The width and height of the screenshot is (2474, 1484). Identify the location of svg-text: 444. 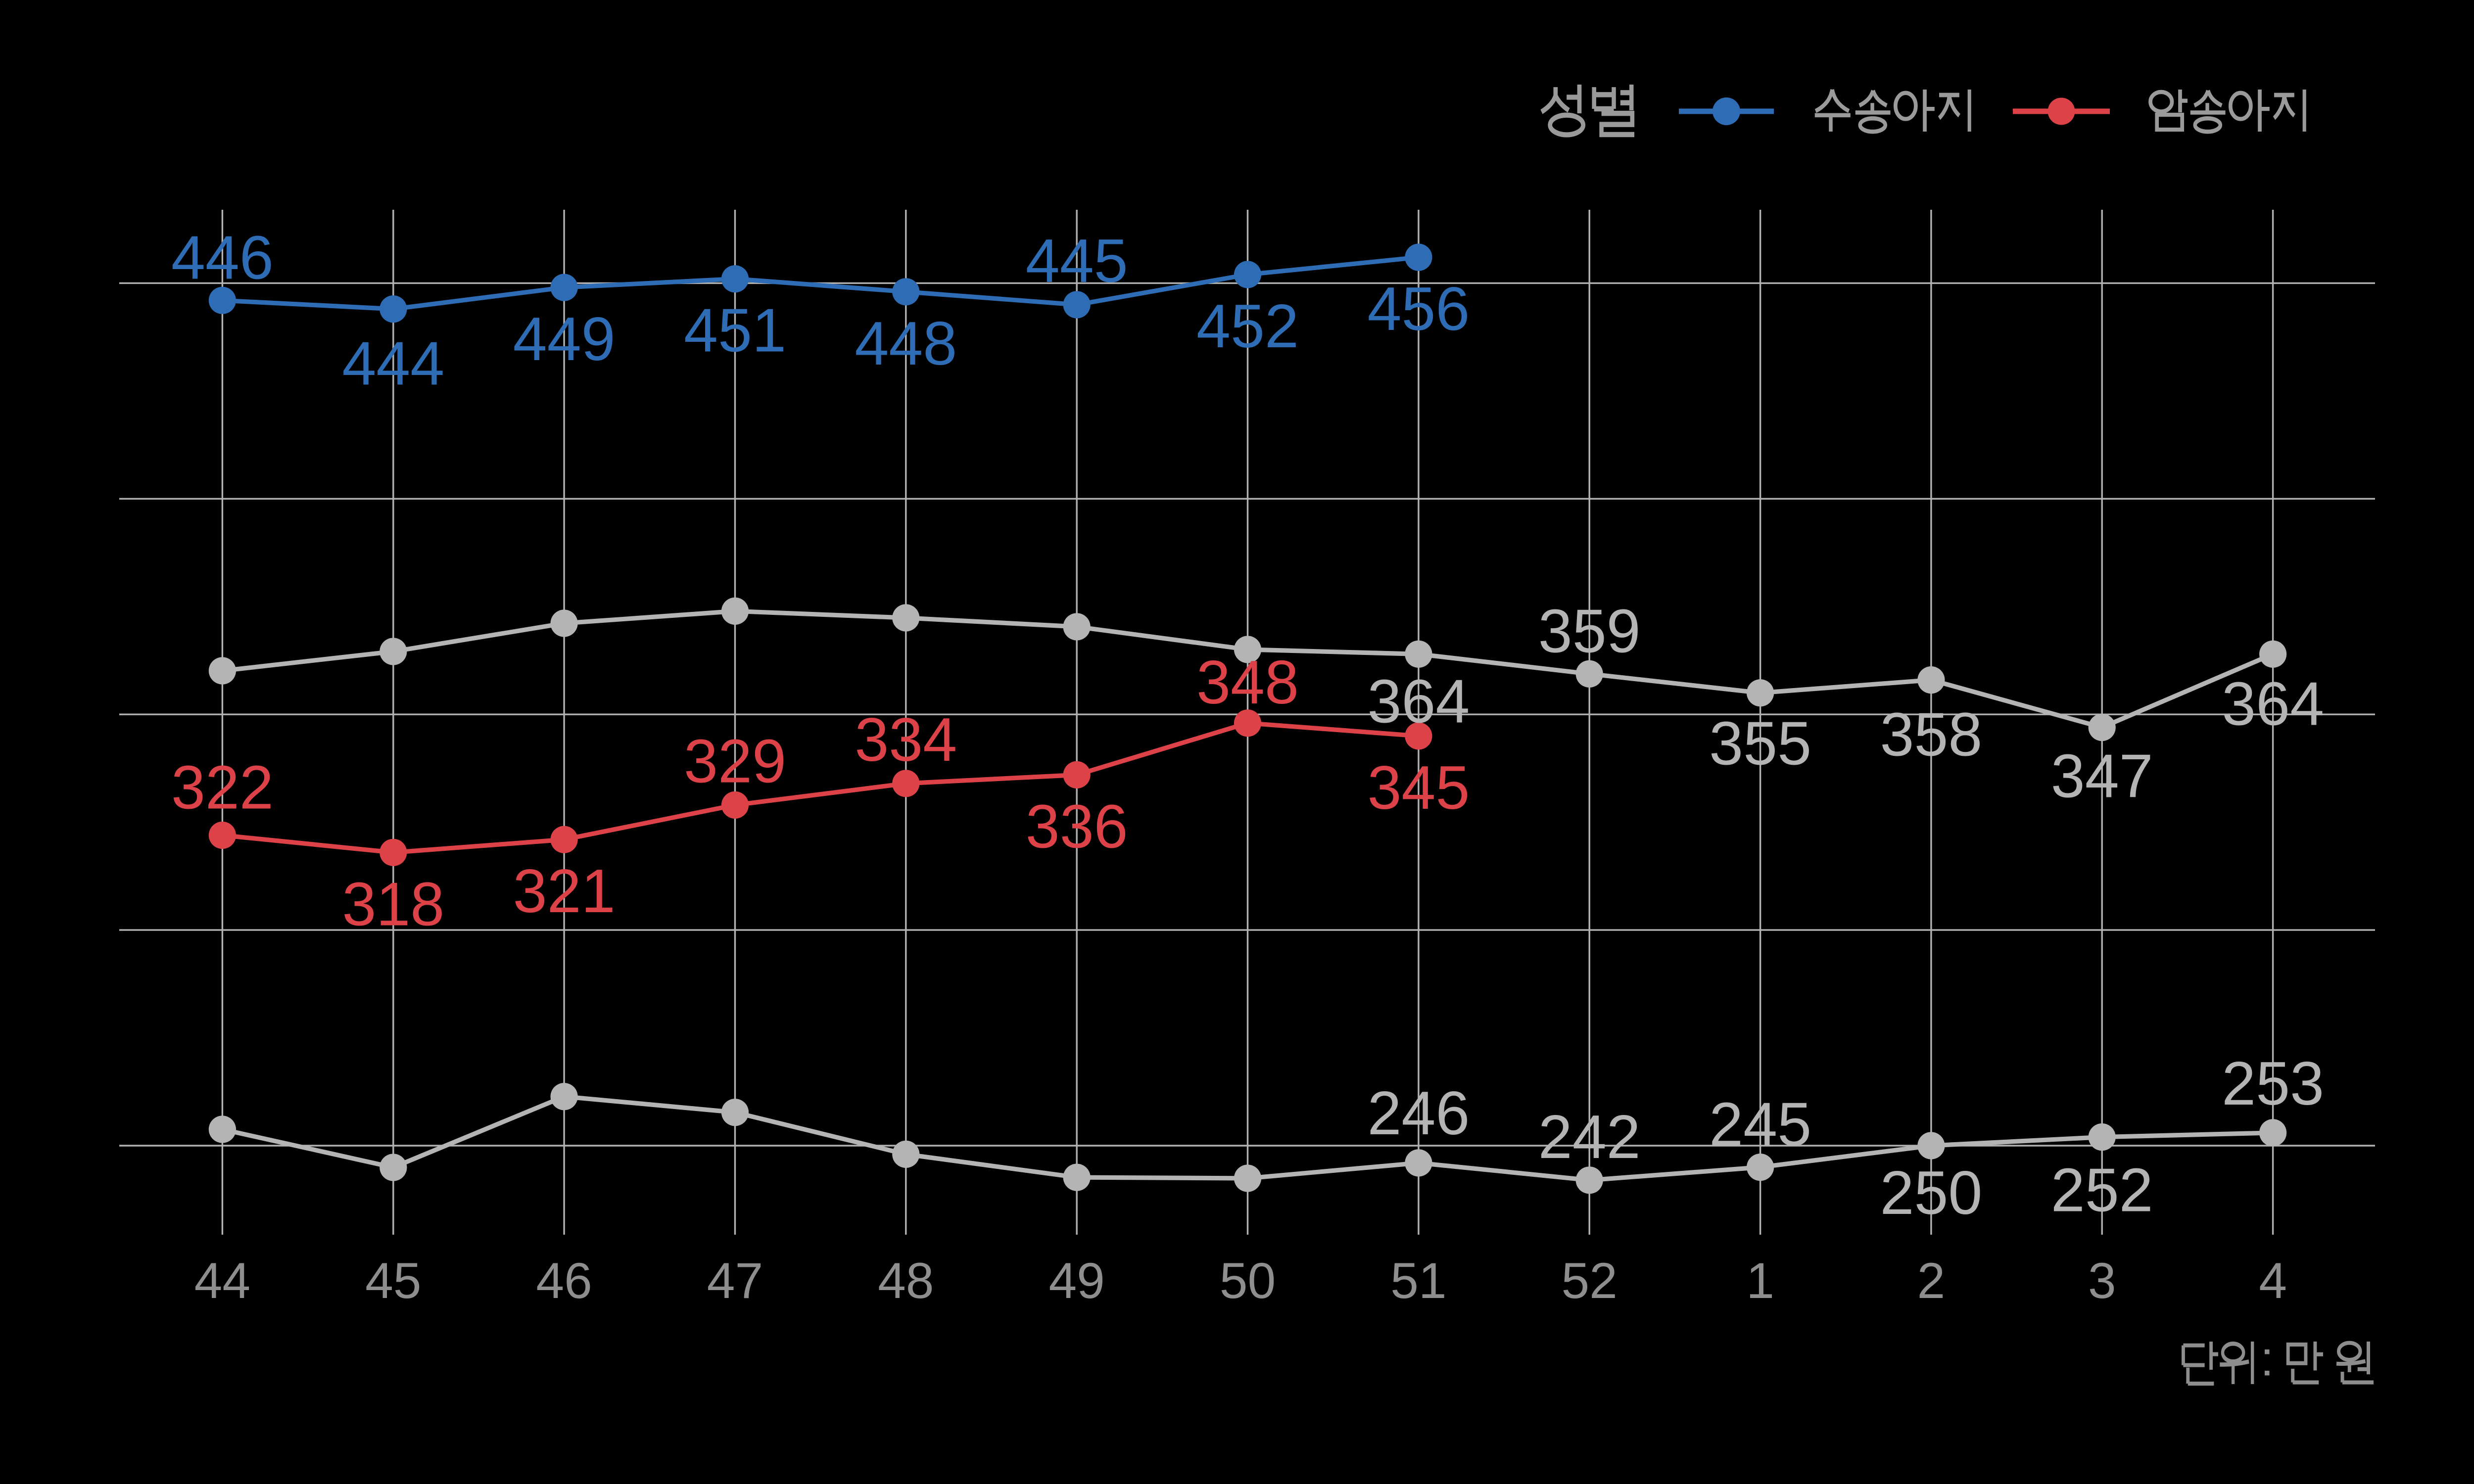
(393, 364).